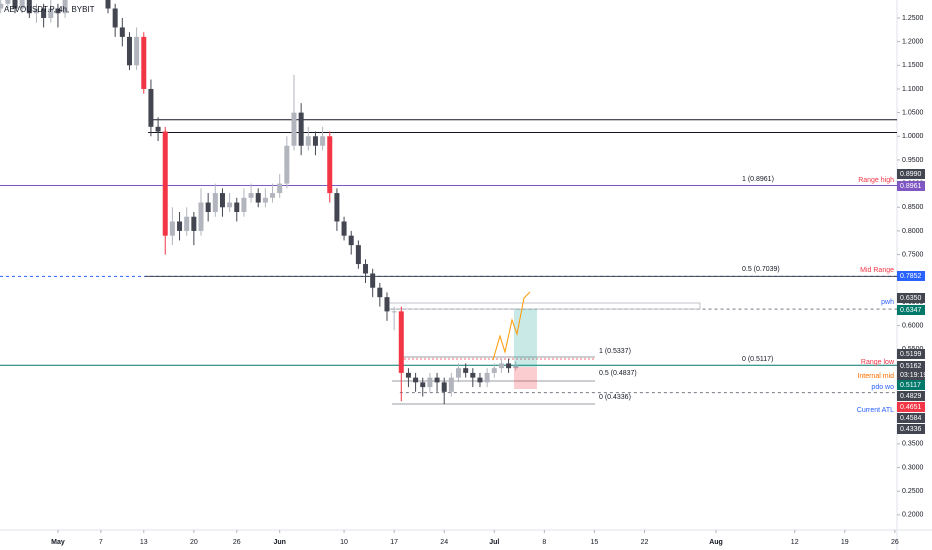 This screenshot has width=932, height=550. I want to click on x-tick-label: 17, so click(394, 542).